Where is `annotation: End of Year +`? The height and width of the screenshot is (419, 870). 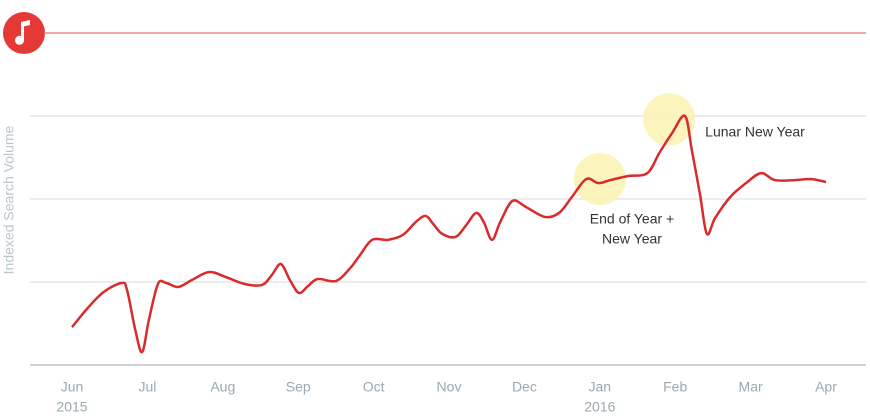
annotation: End of Year + is located at coordinates (632, 219).